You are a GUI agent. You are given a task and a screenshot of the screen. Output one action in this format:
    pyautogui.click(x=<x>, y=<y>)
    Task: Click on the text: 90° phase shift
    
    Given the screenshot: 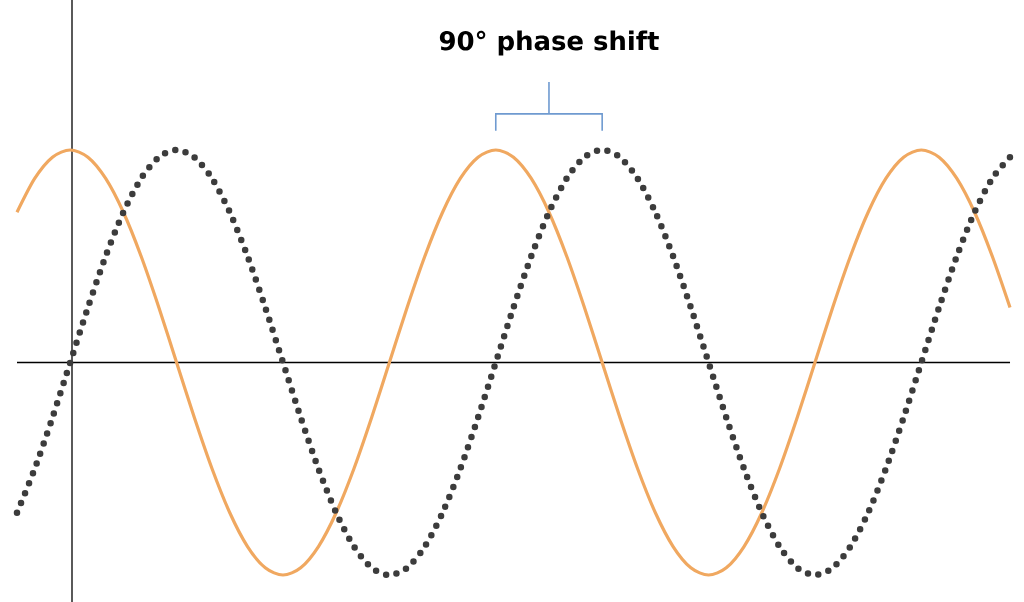 What is the action you would take?
    pyautogui.click(x=549, y=43)
    